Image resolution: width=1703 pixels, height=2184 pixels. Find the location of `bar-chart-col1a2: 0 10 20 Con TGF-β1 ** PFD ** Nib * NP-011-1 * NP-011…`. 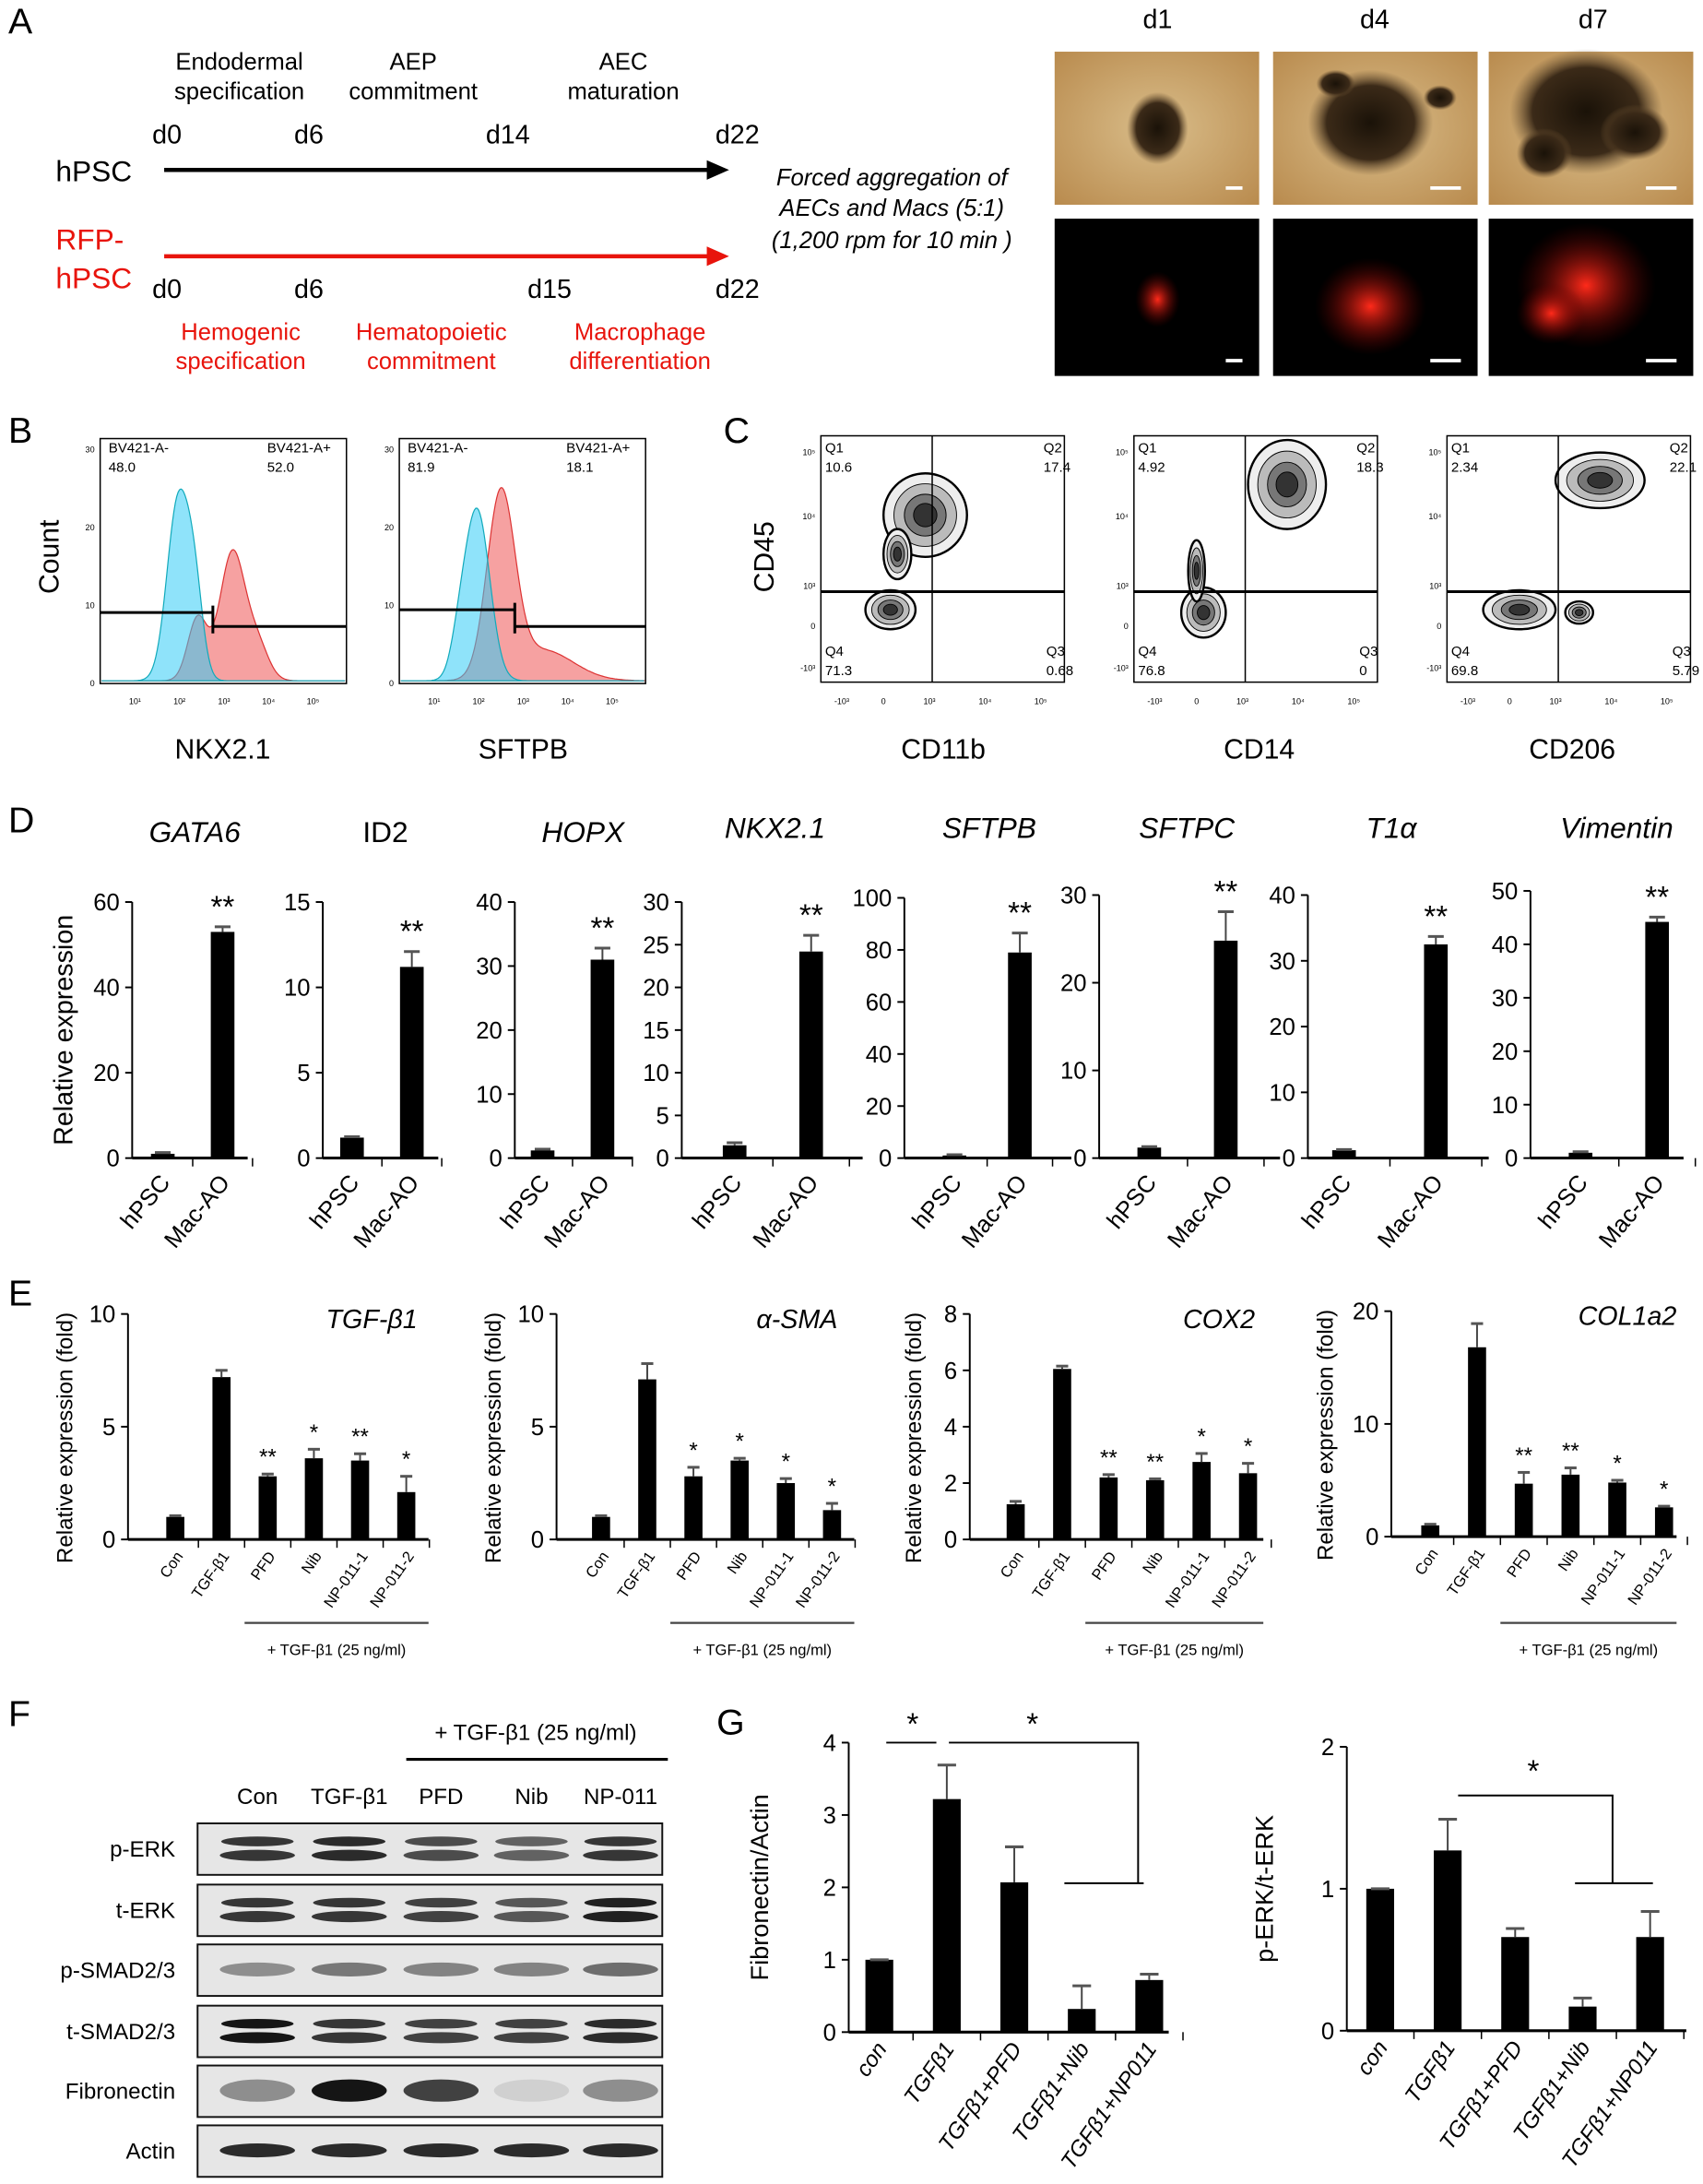

bar-chart-col1a2: 0 10 20 Con TGF-β1 ** PFD ** Nib * NP-011-1 * NP-011… is located at coordinates (1501, 1479).